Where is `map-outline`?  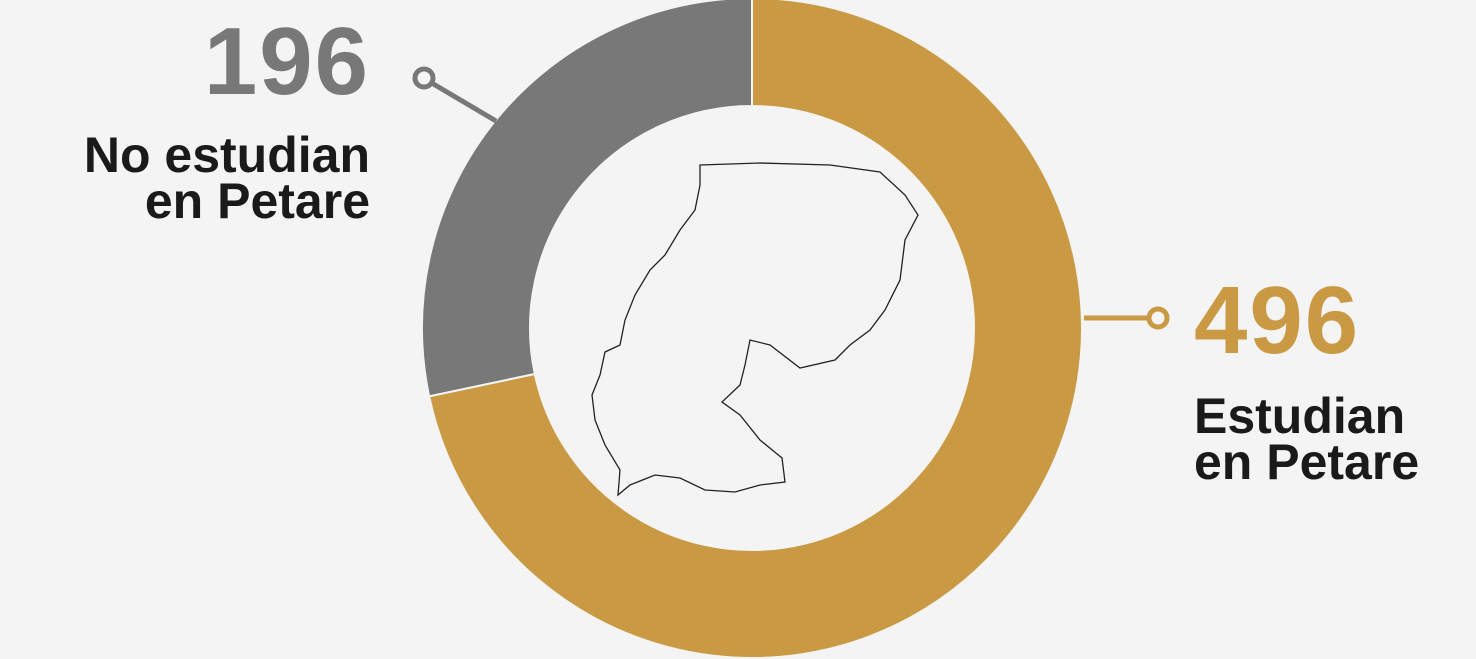 map-outline is located at coordinates (755, 329).